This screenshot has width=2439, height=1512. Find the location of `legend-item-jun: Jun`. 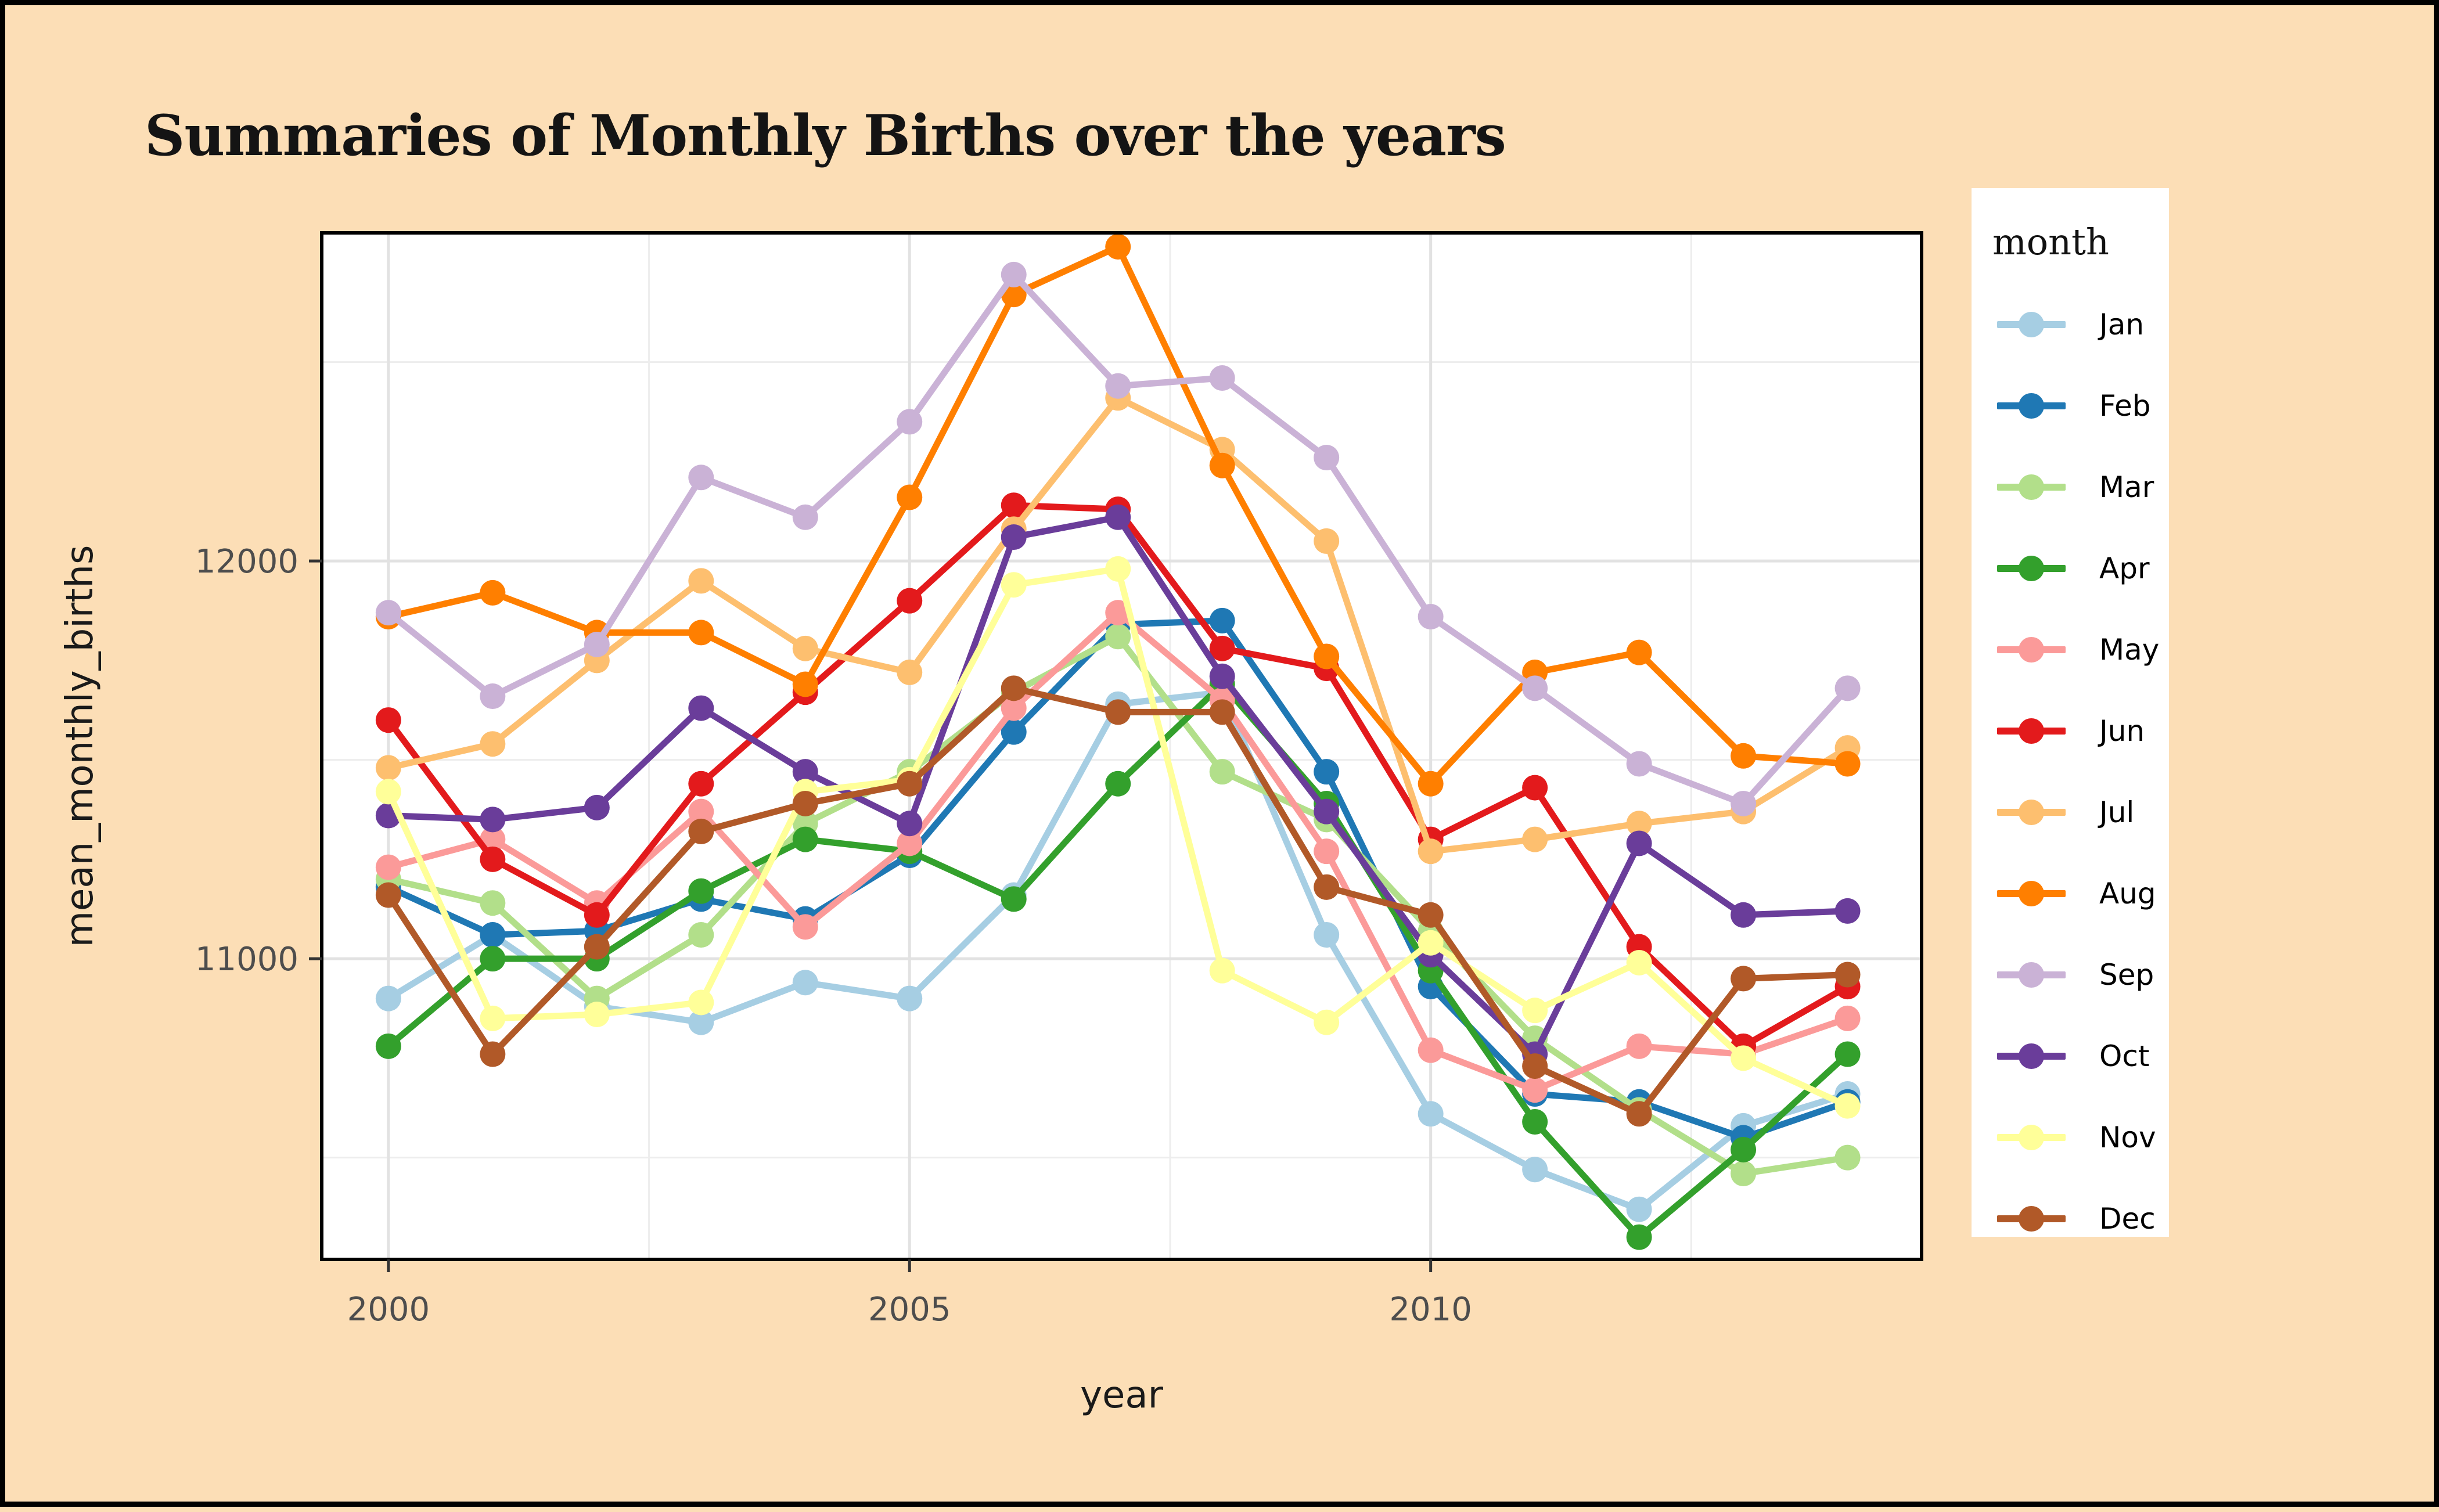

legend-item-jun: Jun is located at coordinates (2080, 731).